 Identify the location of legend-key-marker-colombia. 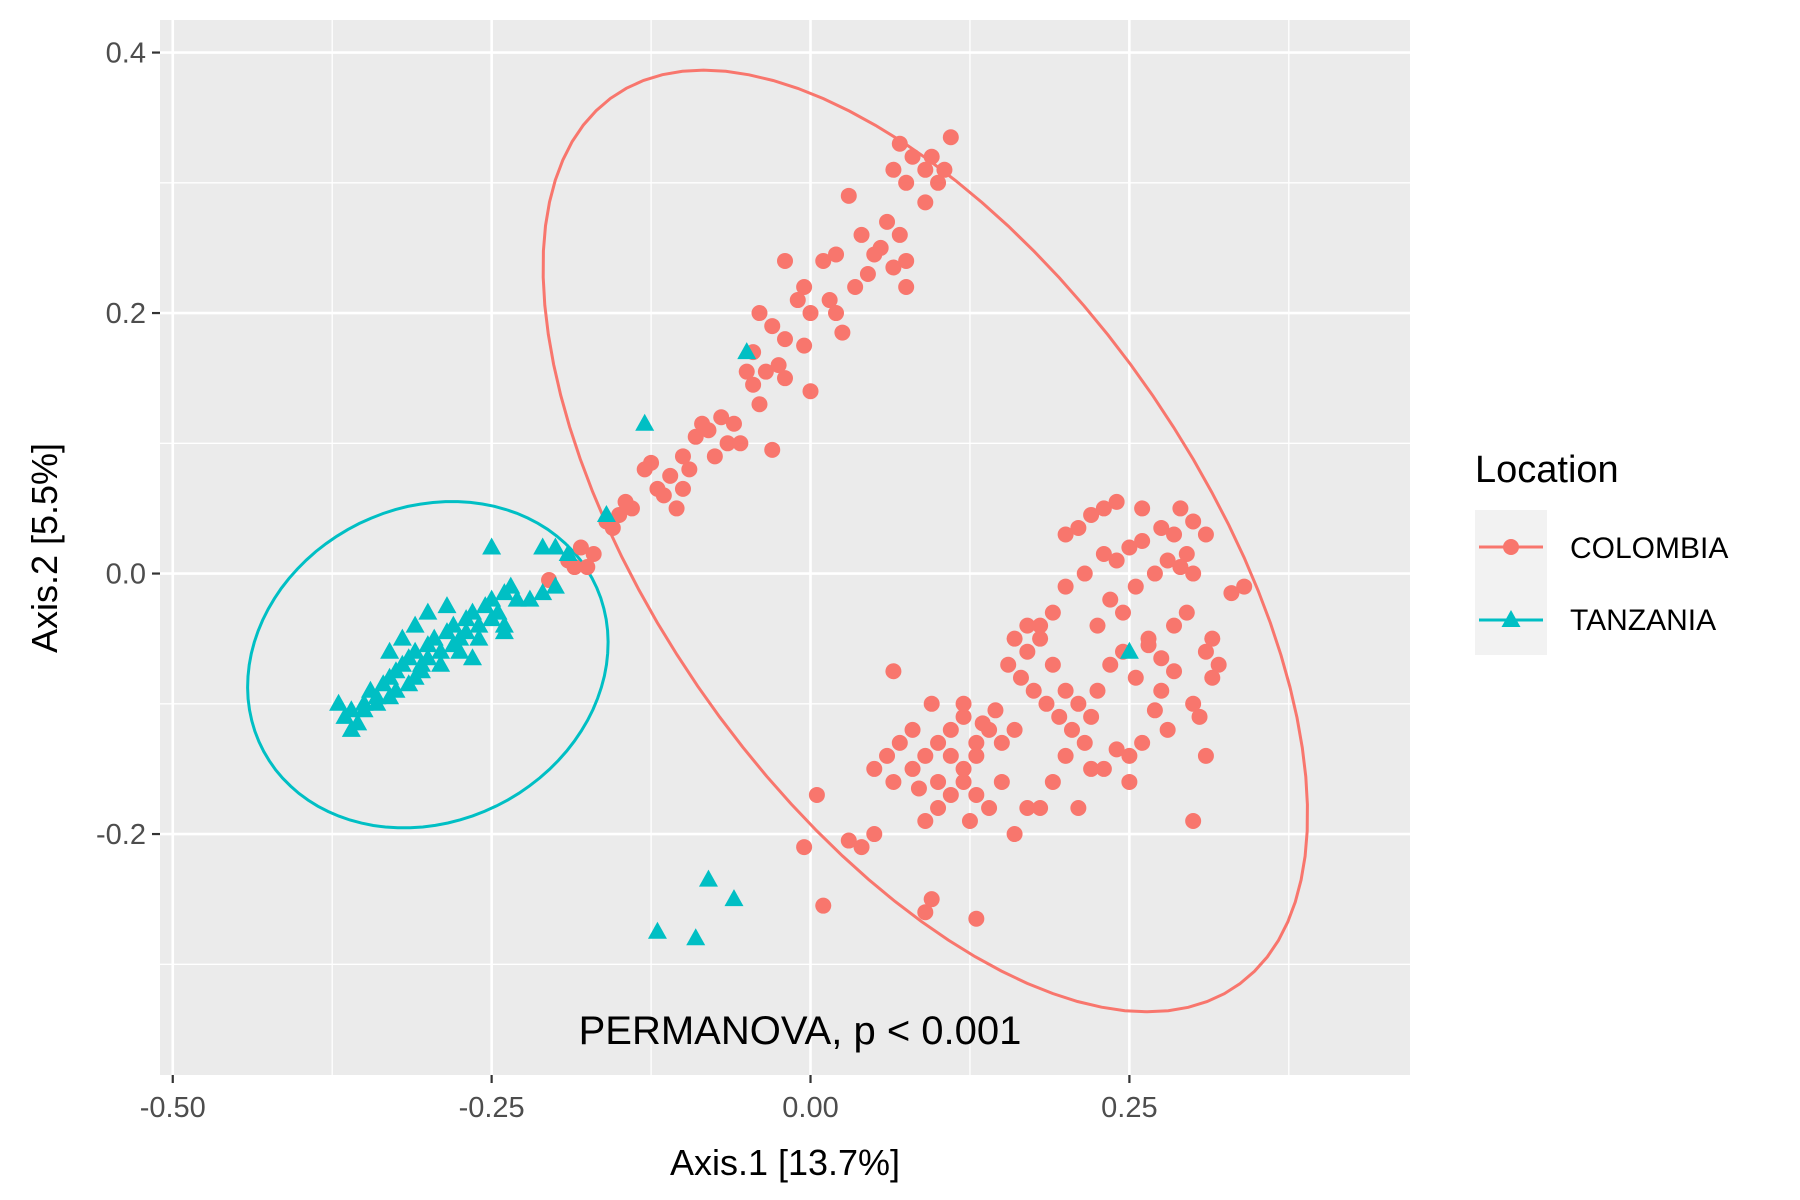
(1511, 547).